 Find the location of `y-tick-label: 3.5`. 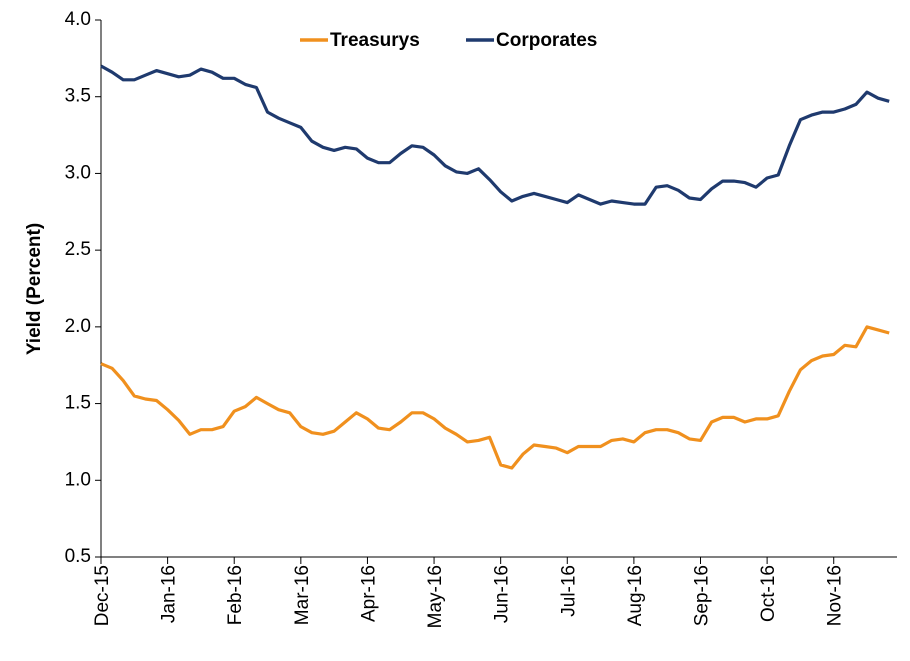

y-tick-label: 3.5 is located at coordinates (78, 96).